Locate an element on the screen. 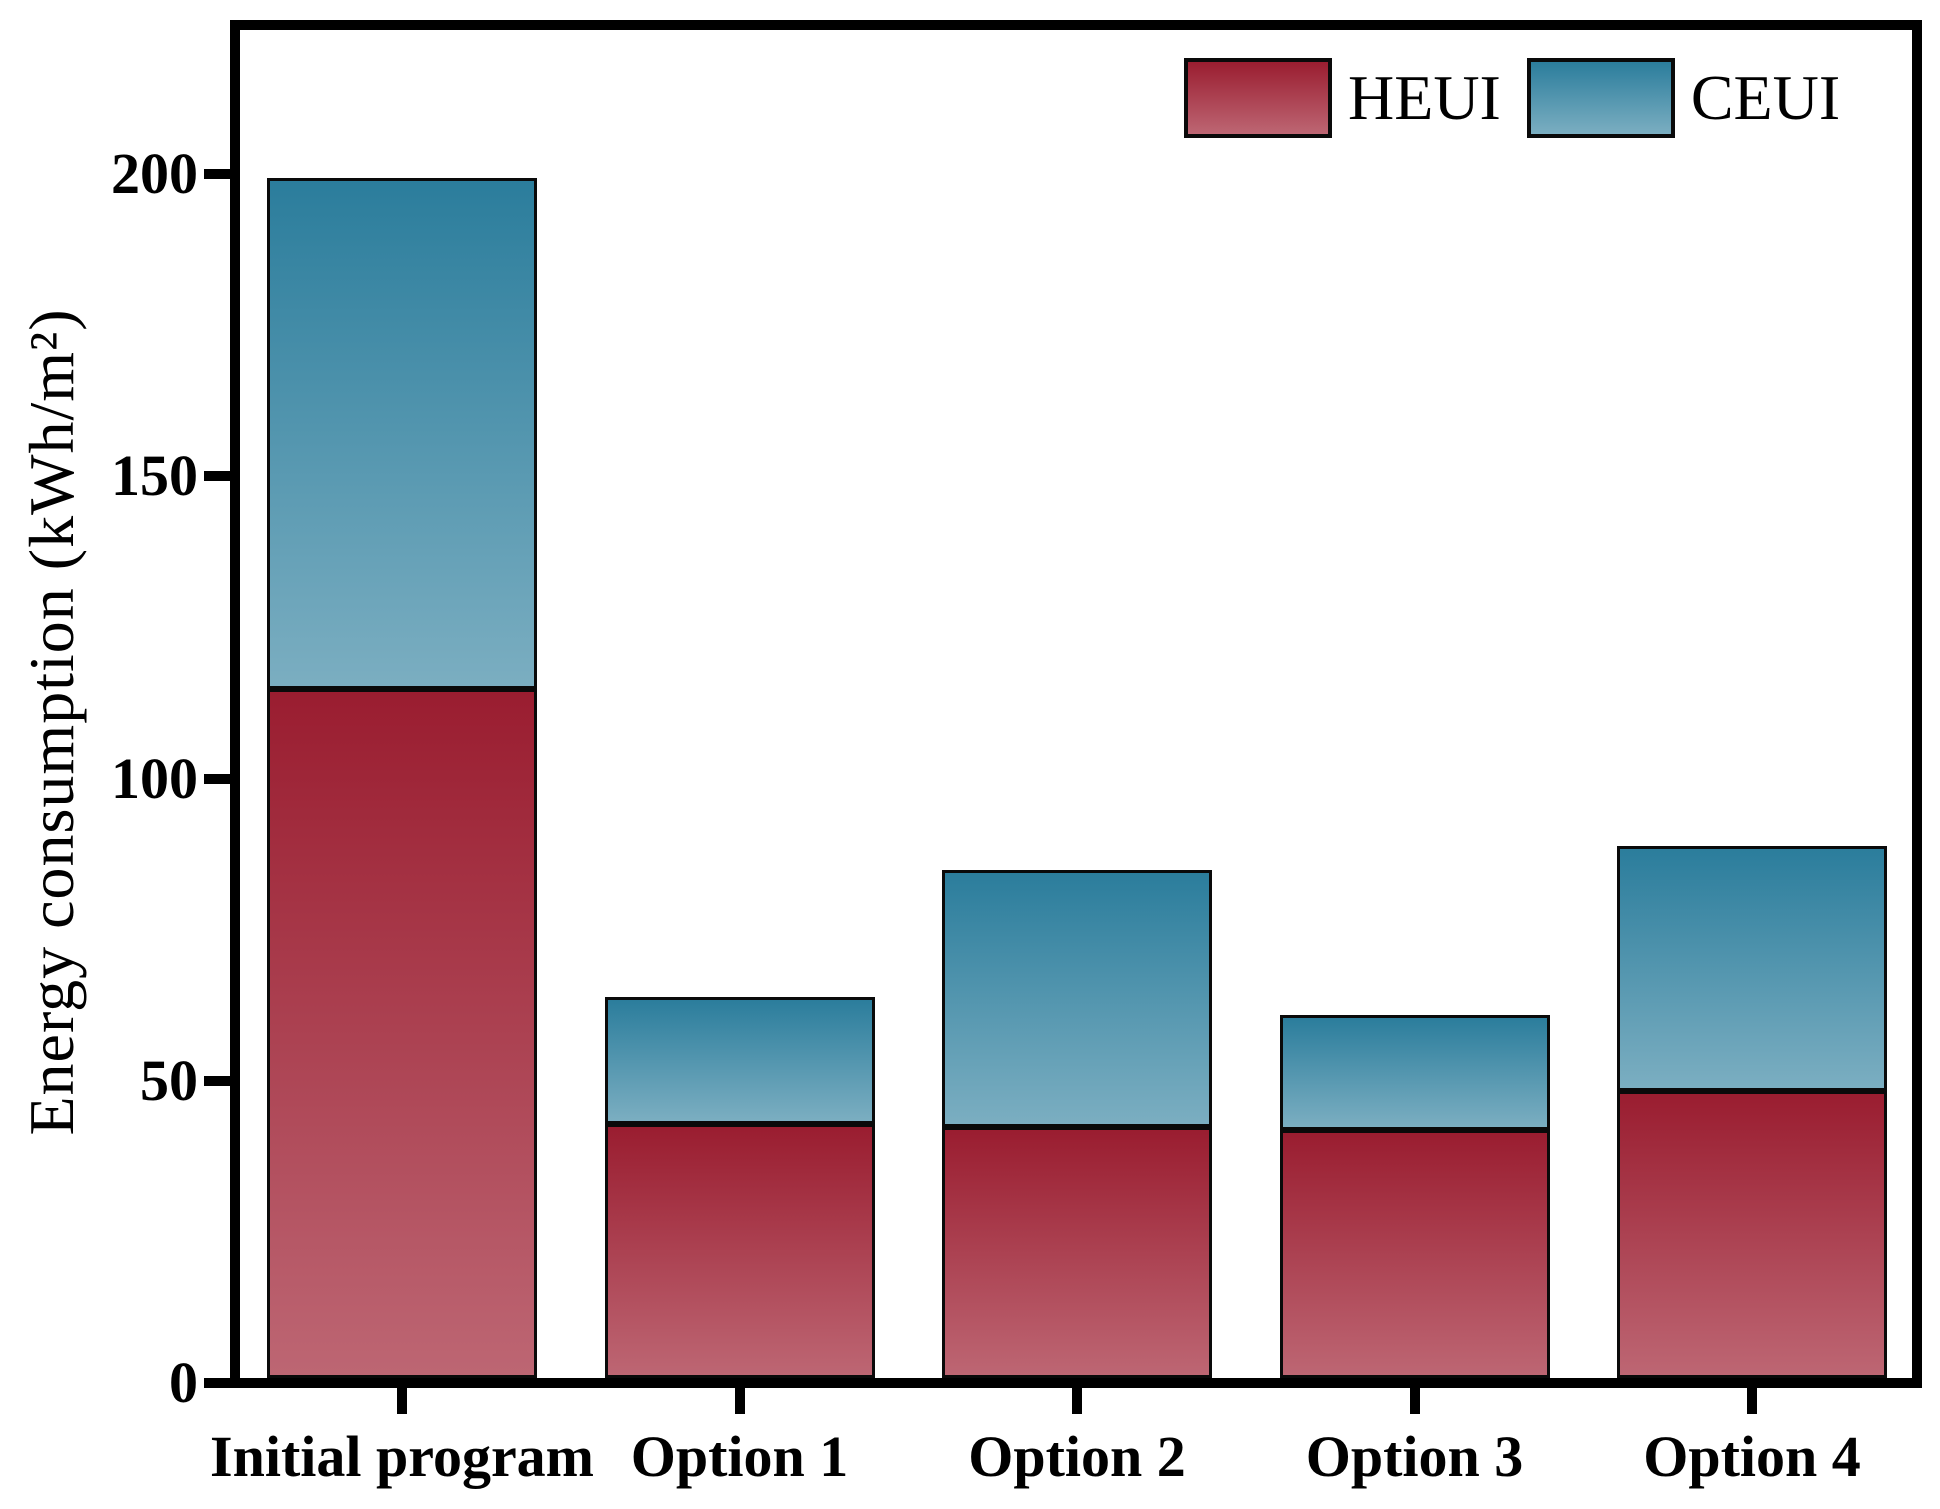  legend-label-heui: HEUI is located at coordinates (1424, 97).